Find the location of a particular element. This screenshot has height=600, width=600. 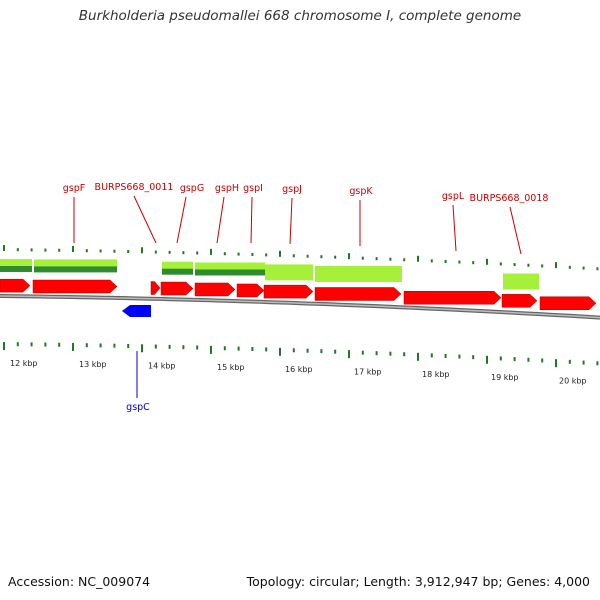

gene-label-gsph: gspH is located at coordinates (227, 188).